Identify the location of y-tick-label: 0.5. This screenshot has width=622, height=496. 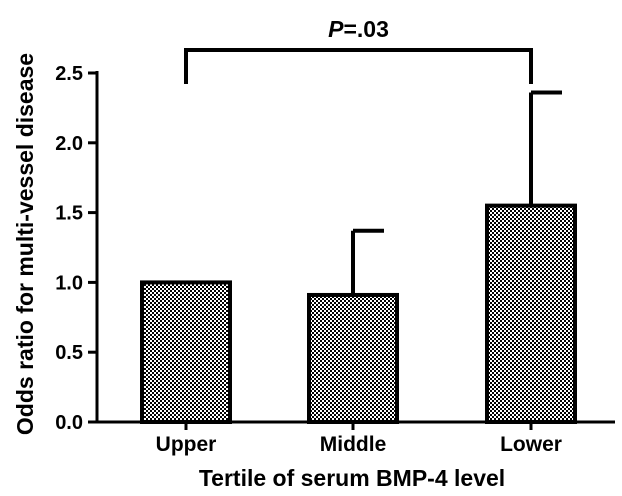
(69, 353).